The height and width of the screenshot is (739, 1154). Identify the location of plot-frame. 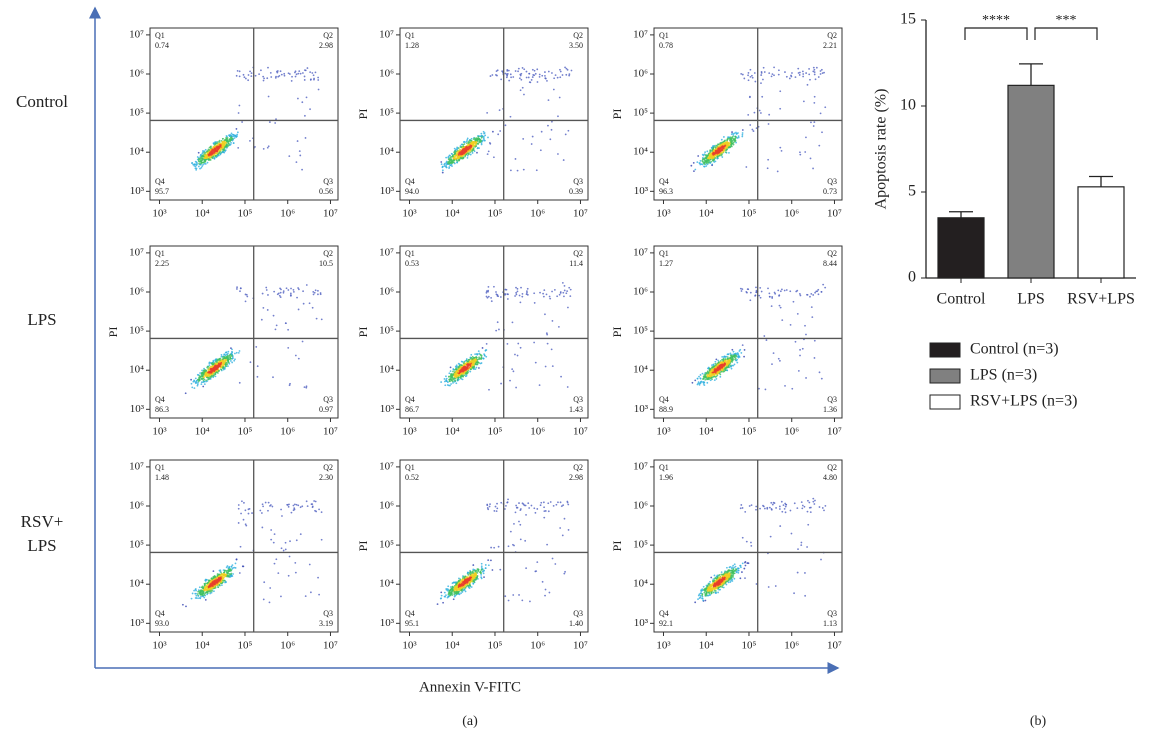
(244, 332).